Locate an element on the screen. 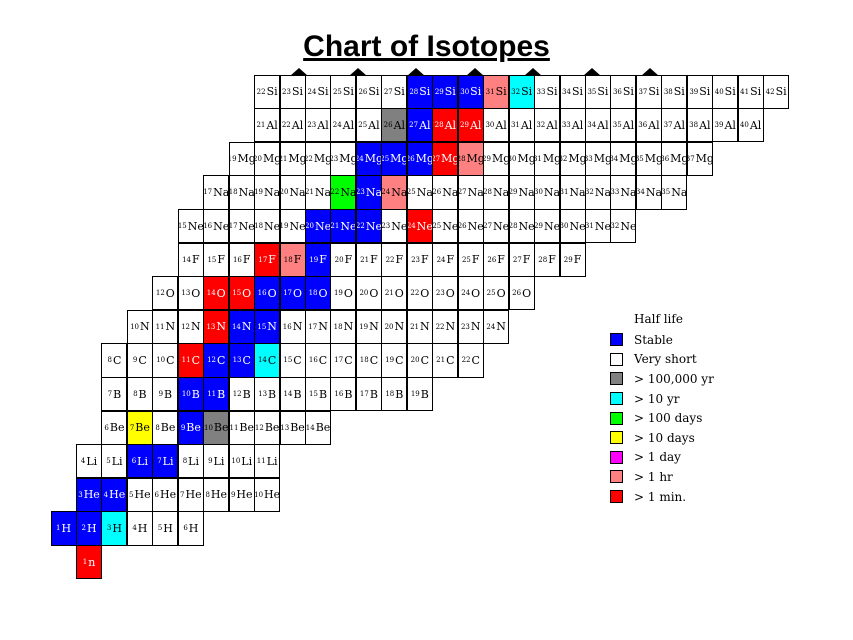 Image resolution: width=853 pixels, height=640 pixels. isotope-cell-b-11: 11 B is located at coordinates (216, 394).